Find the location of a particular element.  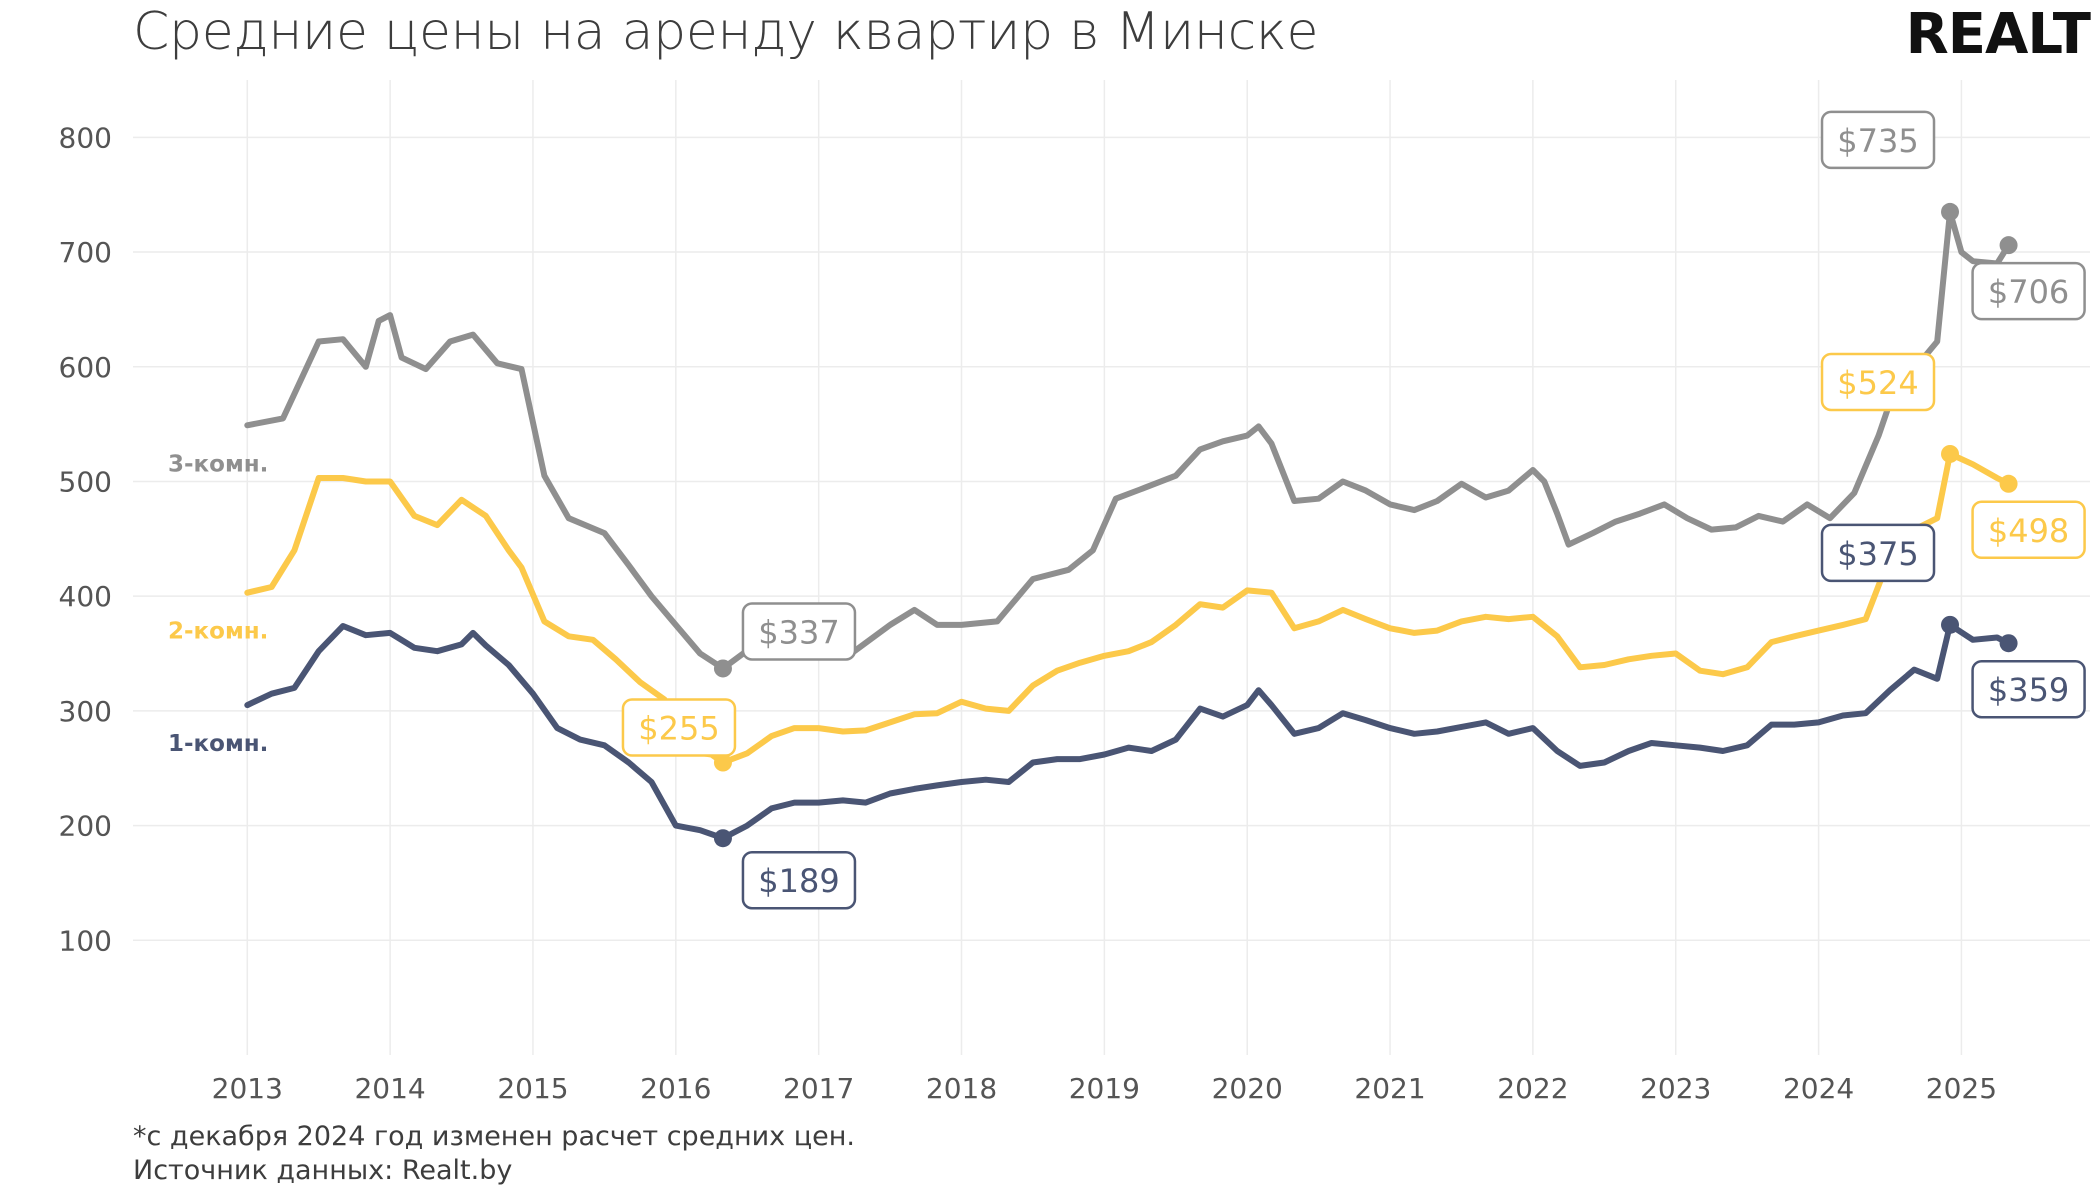

x-tick-label: 2020 is located at coordinates (1247, 1088).